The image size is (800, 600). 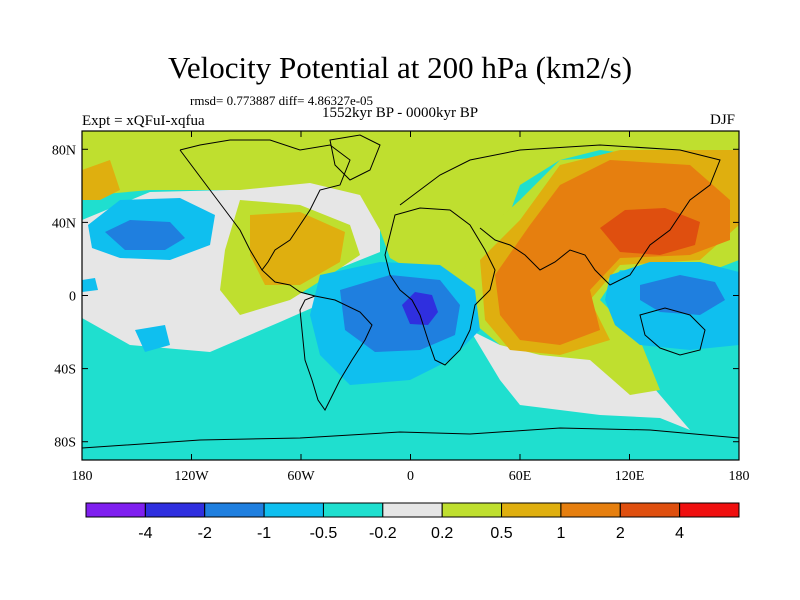 What do you see at coordinates (412, 522) in the screenshot?
I see `colorbar: -4 -2 -1 -0.5 -0.2 0.2 0.5 1 2 4` at bounding box center [412, 522].